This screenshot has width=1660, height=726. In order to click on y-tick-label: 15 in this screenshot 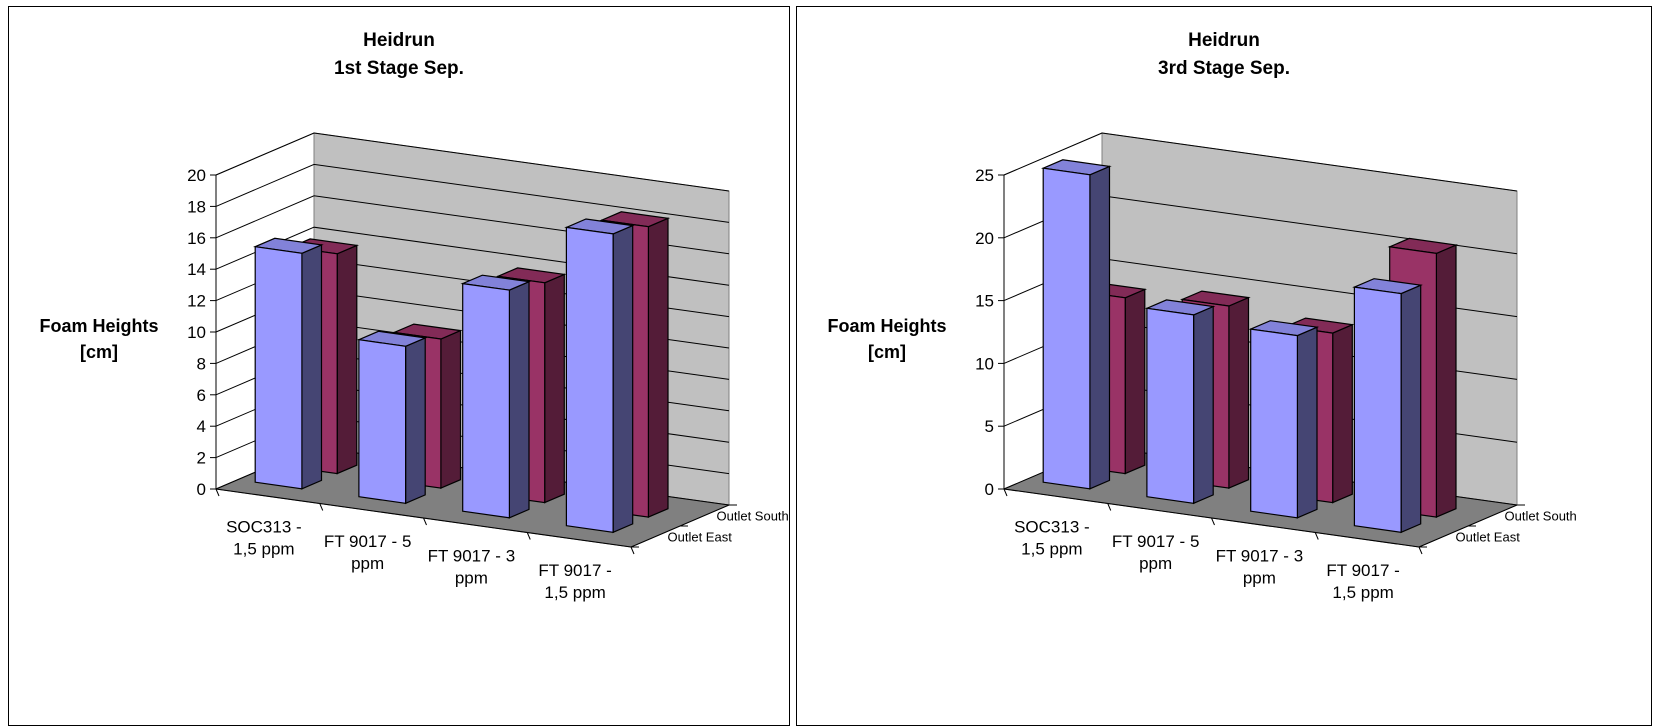, I will do `click(984, 301)`.